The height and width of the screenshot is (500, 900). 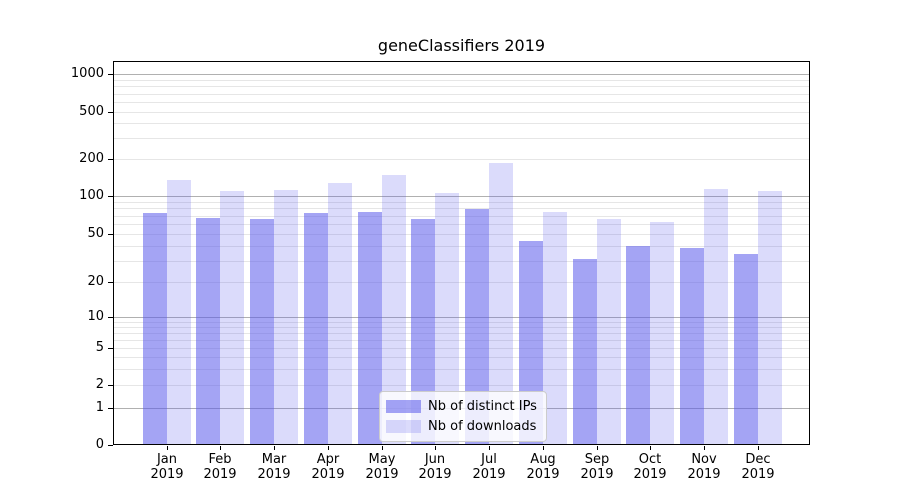 I want to click on y-tick-label-2: 2, so click(x=99, y=384).